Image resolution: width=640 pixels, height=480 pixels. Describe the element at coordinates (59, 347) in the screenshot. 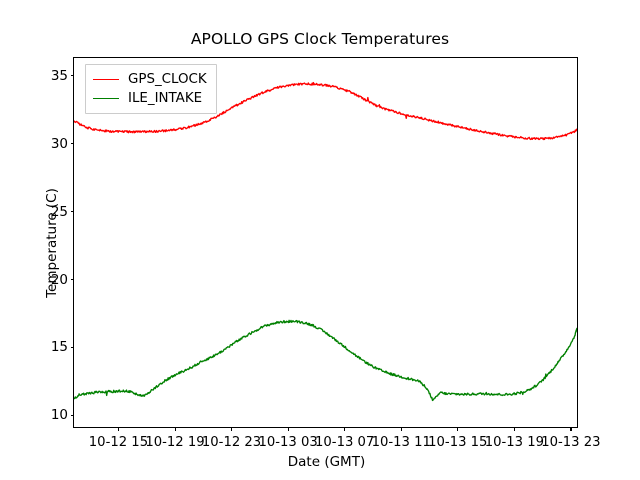

I see `y-tick-label: 15` at that location.